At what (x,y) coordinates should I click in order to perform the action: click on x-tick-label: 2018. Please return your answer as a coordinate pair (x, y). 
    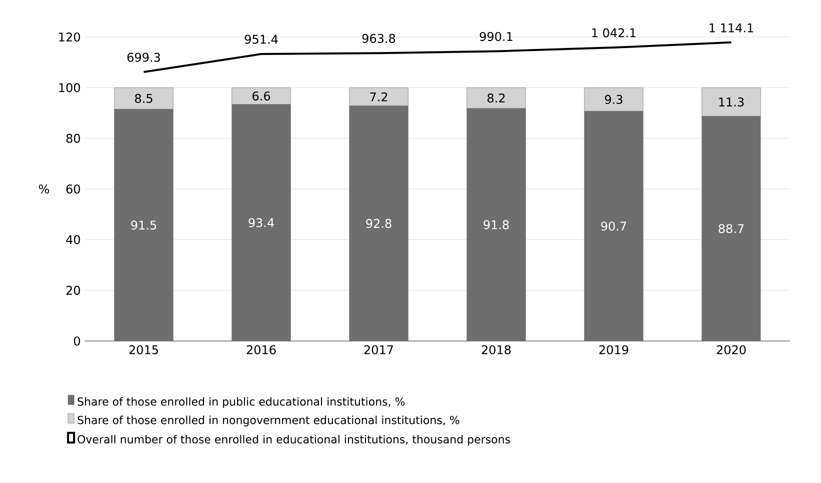
    Looking at the image, I should click on (496, 349).